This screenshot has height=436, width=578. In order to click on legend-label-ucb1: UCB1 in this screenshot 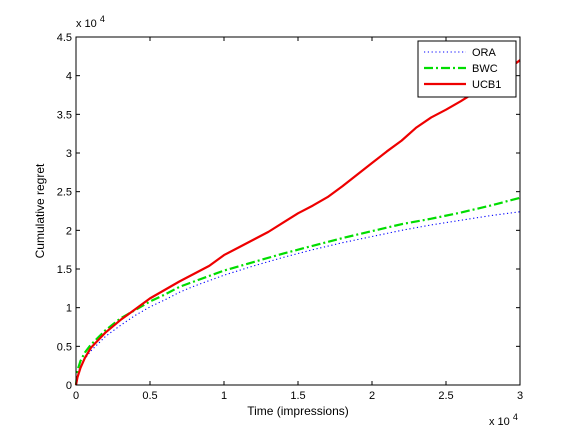, I will do `click(486, 85)`.